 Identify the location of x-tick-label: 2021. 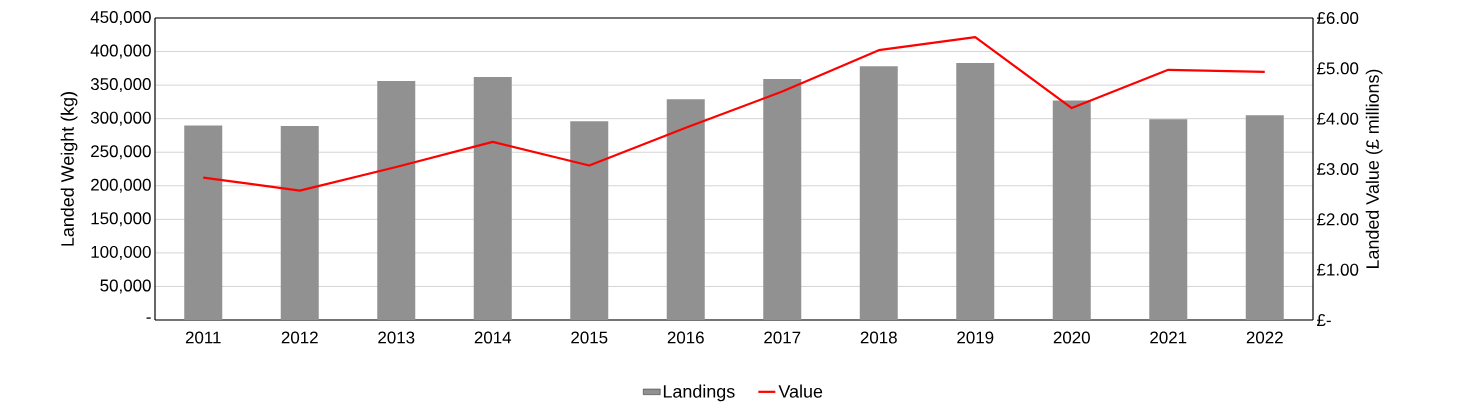
(1168, 337).